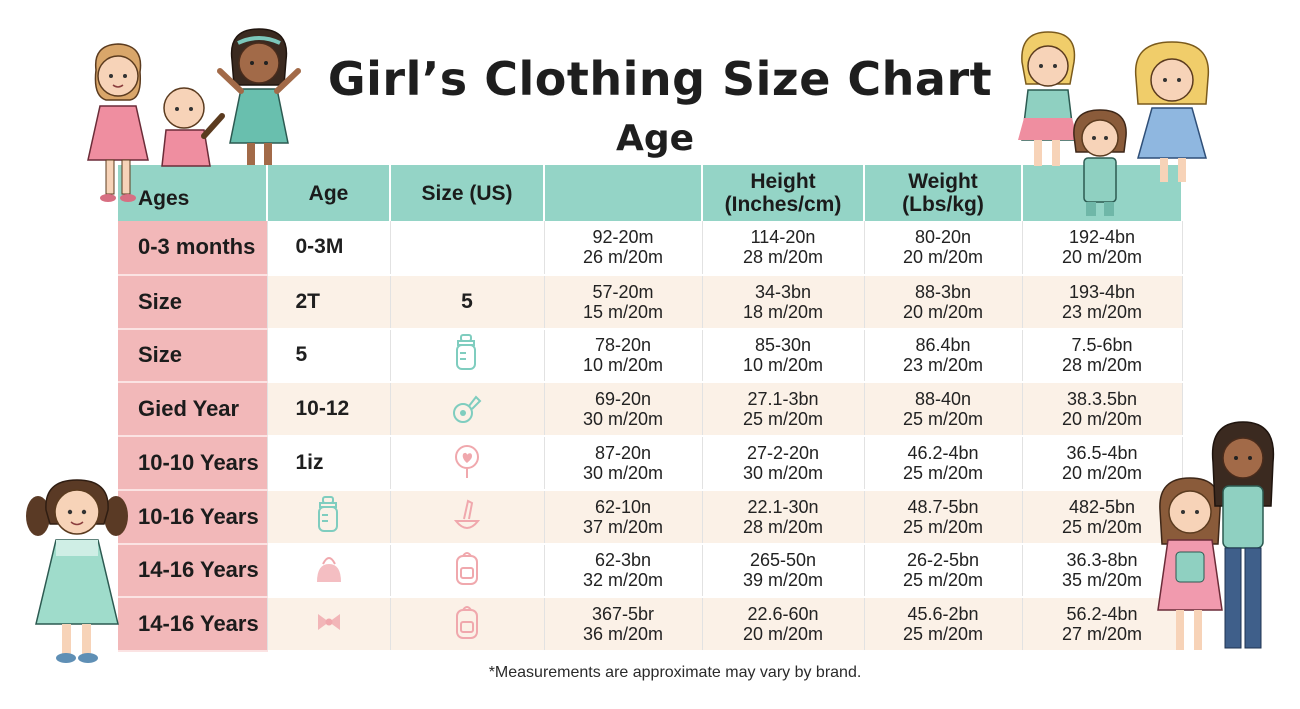  I want to click on age-label-cell: 0-3 months, so click(193, 248).